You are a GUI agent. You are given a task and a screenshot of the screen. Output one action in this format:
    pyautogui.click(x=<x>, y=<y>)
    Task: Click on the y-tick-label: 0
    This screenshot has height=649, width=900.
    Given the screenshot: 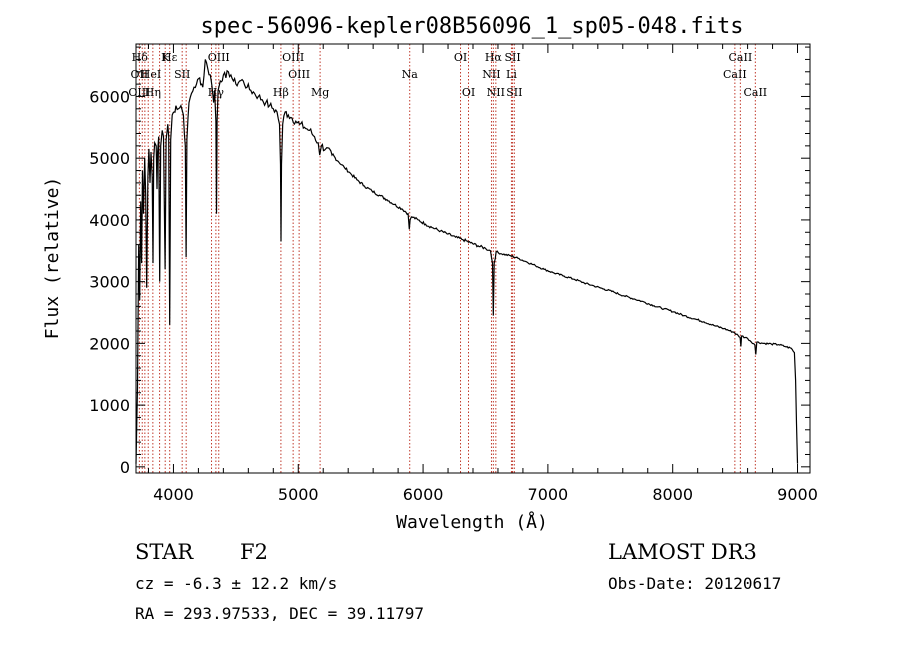 What is the action you would take?
    pyautogui.click(x=125, y=467)
    